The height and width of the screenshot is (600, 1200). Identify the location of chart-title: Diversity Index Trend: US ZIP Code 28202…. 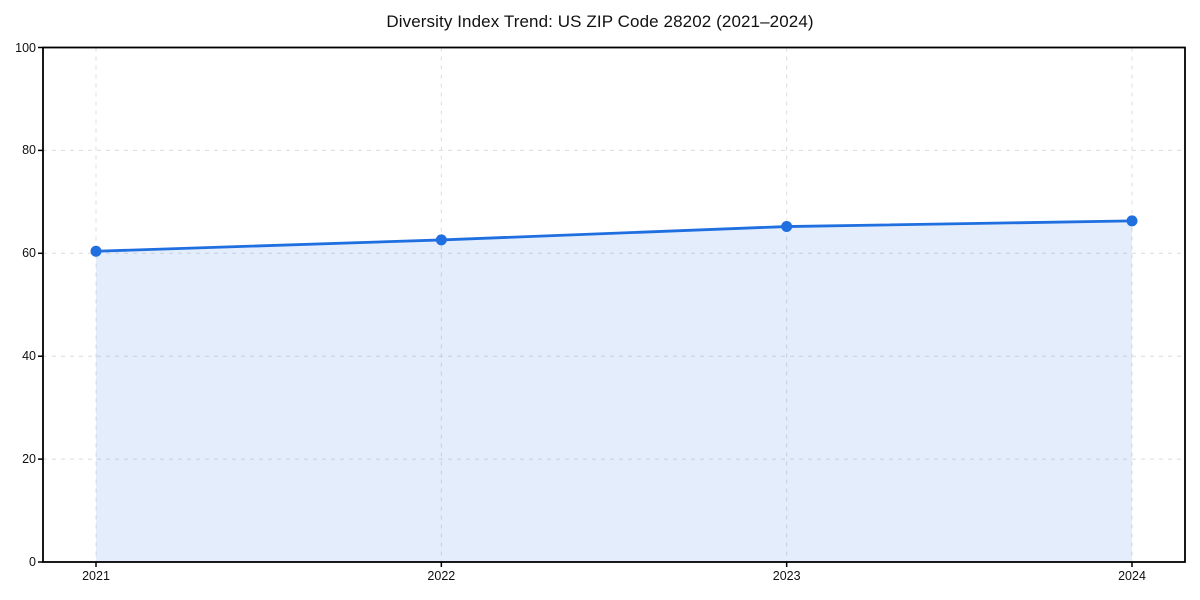
(600, 21).